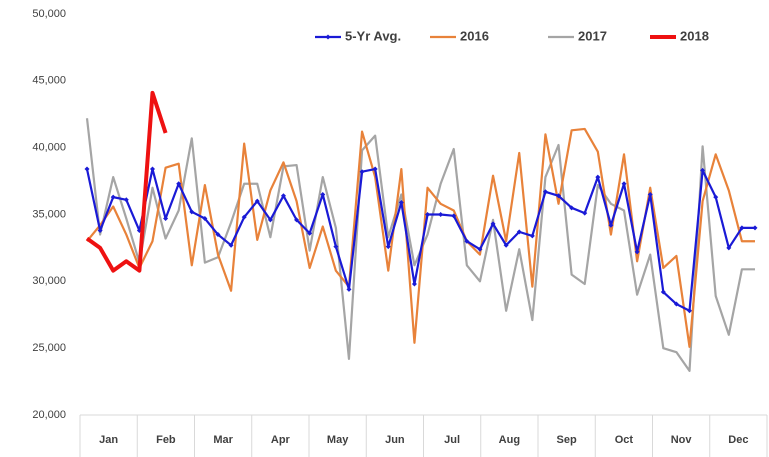  What do you see at coordinates (126, 181) in the screenshot?
I see `series-line` at bounding box center [126, 181].